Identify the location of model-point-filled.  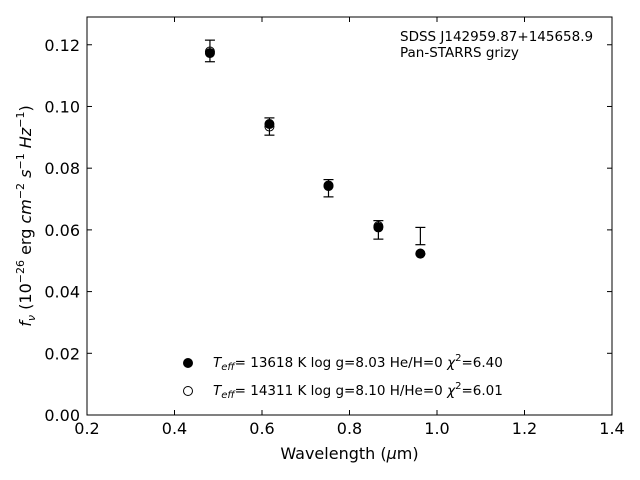
(269, 124).